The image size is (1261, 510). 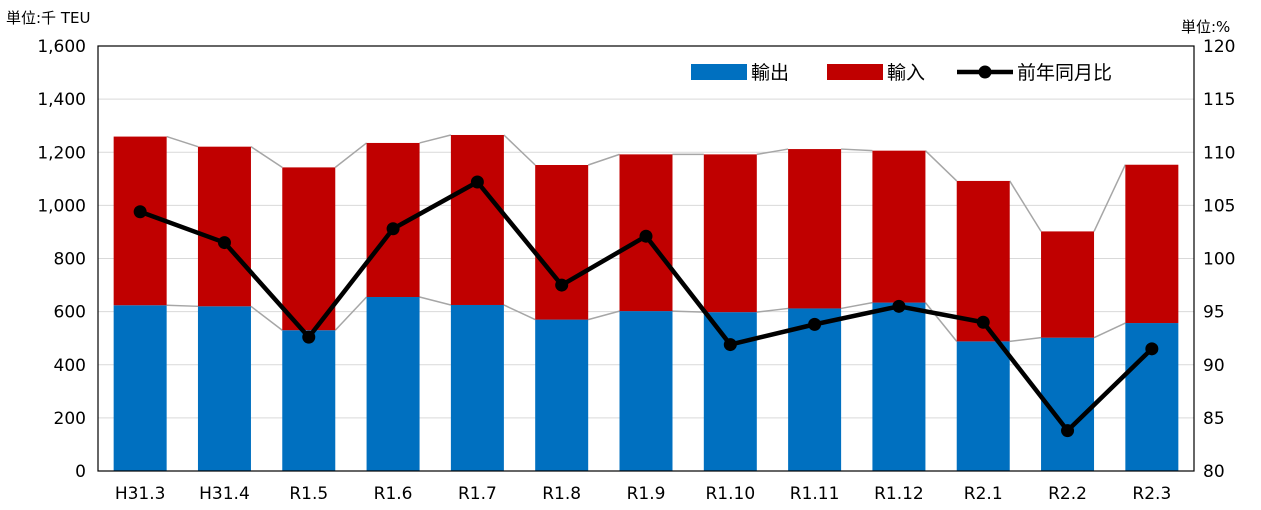 I want to click on x-axis-tick-label: R1.6, so click(x=393, y=494).